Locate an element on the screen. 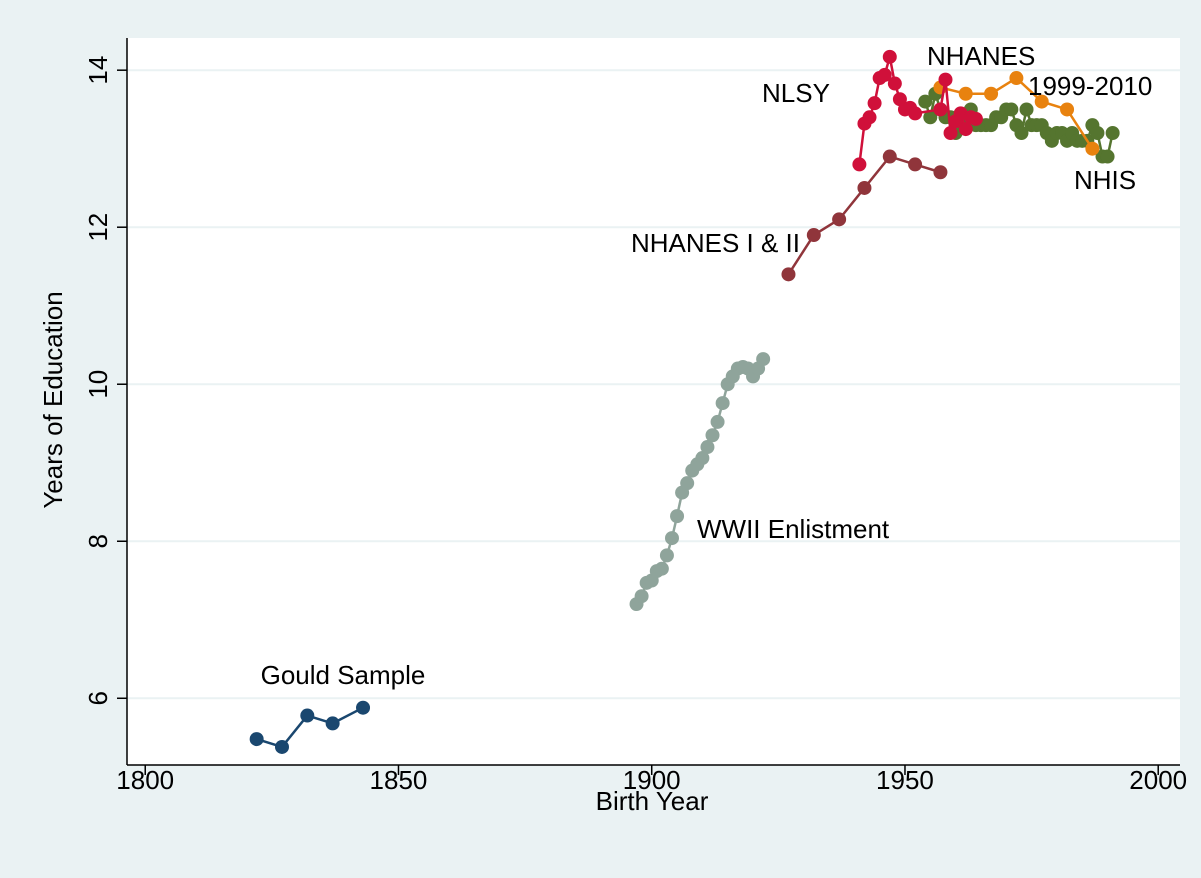  y-tick-label: 12 is located at coordinates (98, 227).